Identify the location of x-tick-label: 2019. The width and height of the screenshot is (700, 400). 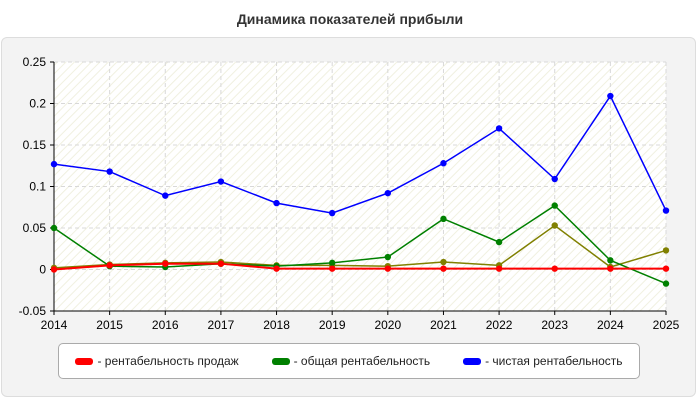
(332, 325).